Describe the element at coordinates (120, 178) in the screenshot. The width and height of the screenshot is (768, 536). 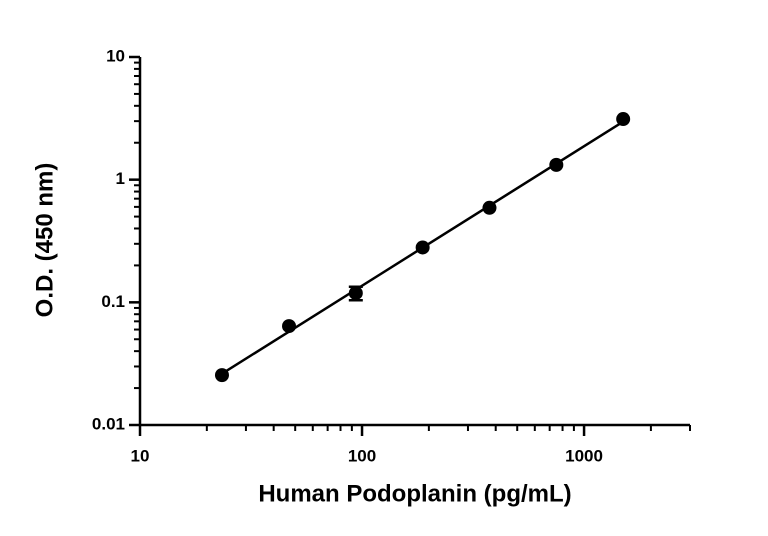
I see `y-tick-label: 1` at that location.